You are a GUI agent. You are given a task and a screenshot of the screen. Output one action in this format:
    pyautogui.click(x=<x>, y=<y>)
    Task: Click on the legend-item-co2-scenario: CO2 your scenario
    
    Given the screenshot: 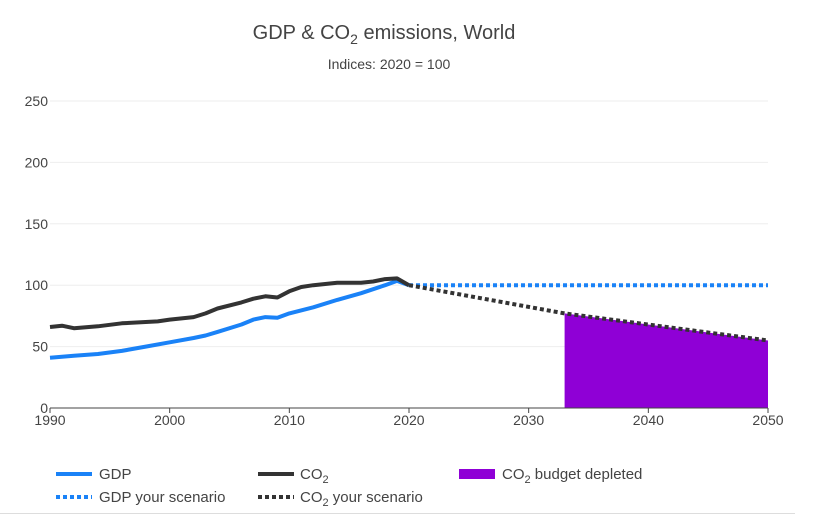 What is the action you would take?
    pyautogui.click(x=340, y=499)
    